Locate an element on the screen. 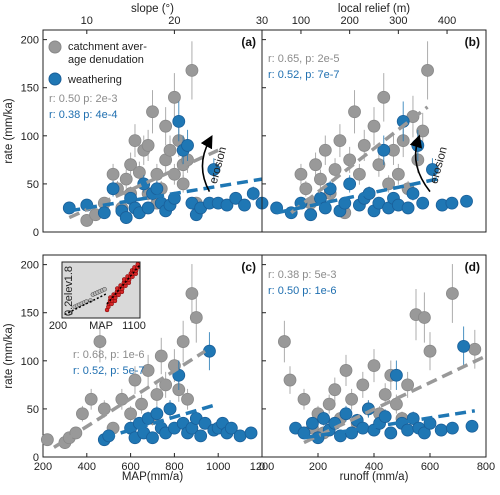 The width and height of the screenshot is (500, 495). x-tick-label: 200 is located at coordinates (318, 467).